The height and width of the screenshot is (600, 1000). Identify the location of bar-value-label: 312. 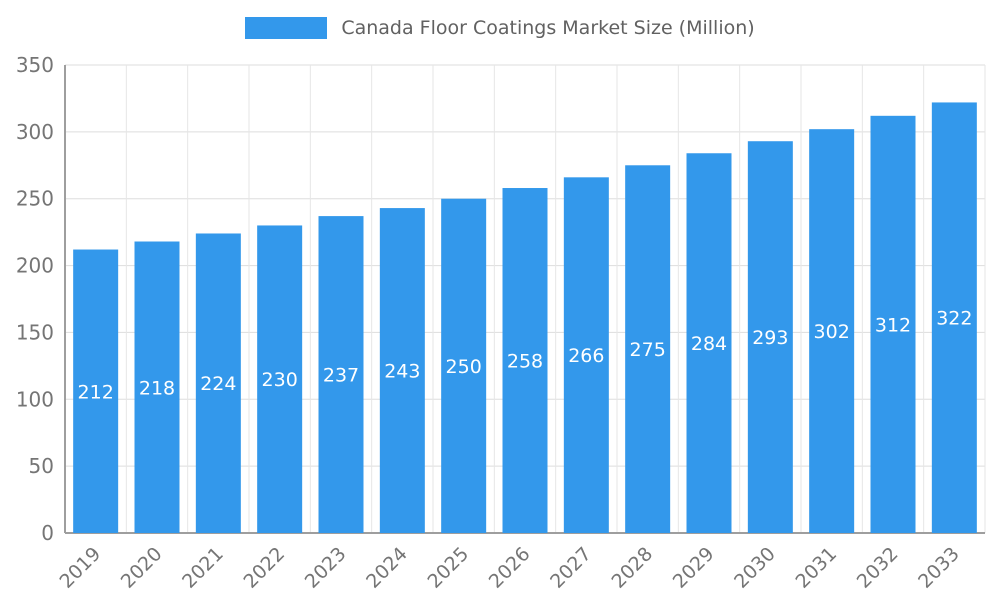
(893, 325).